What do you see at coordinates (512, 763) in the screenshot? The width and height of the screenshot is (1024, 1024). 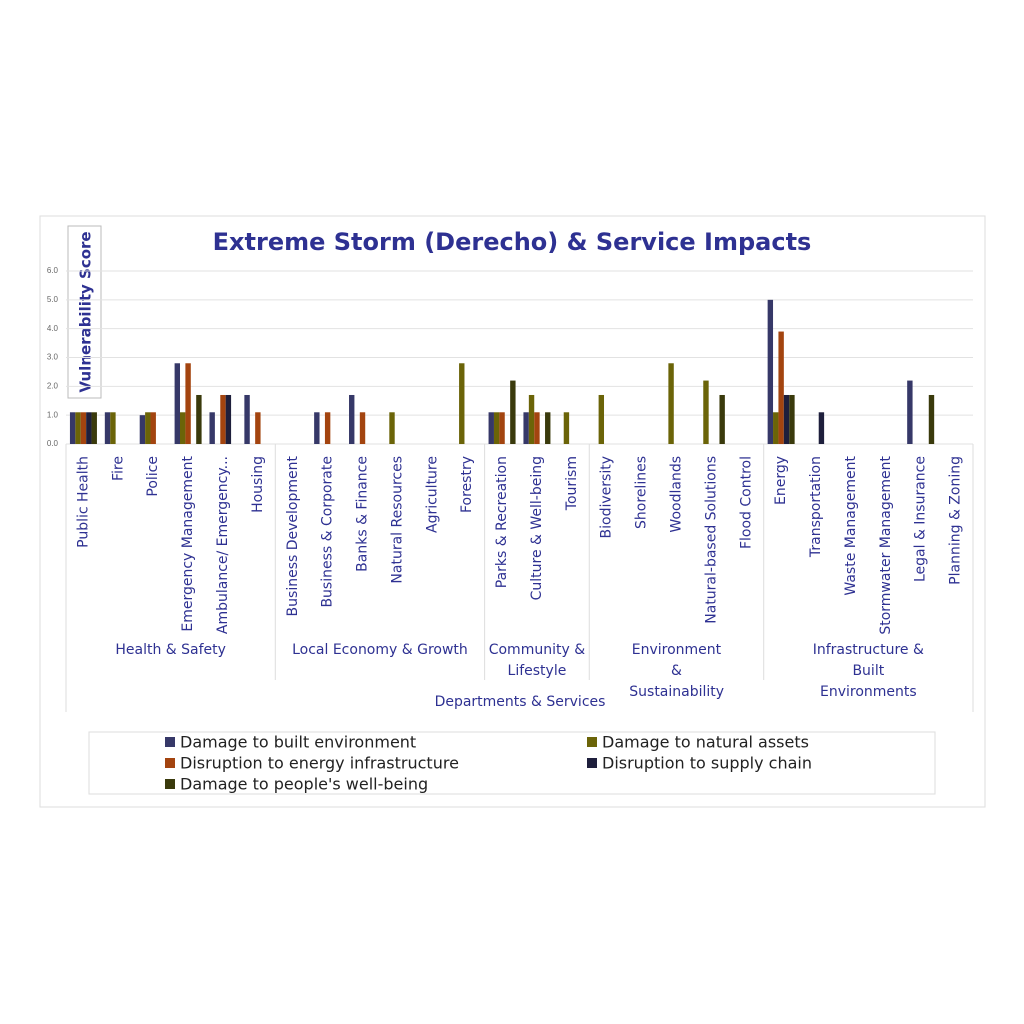 I see `legend-box` at bounding box center [512, 763].